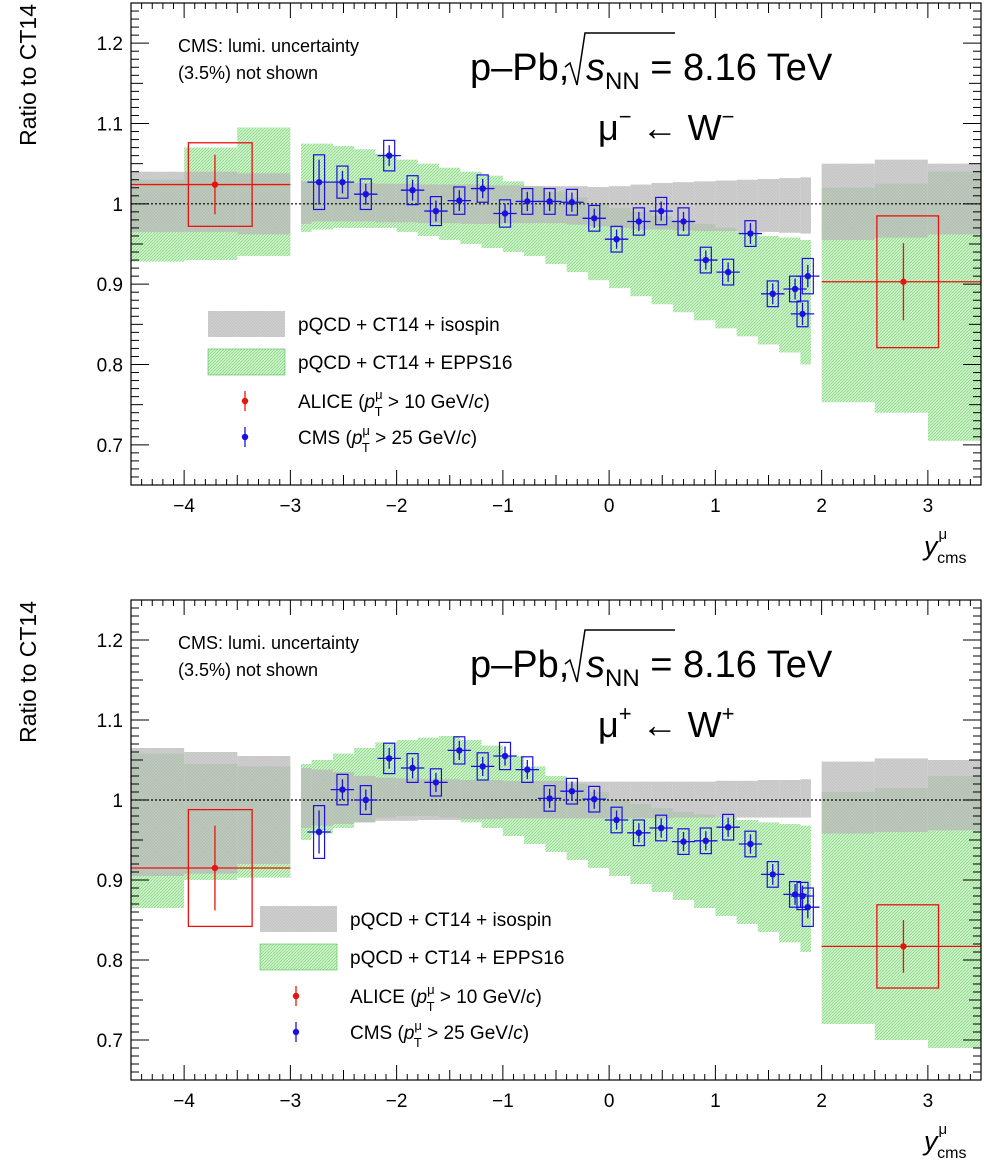  I want to click on x-tick-label: −2, so click(397, 506).